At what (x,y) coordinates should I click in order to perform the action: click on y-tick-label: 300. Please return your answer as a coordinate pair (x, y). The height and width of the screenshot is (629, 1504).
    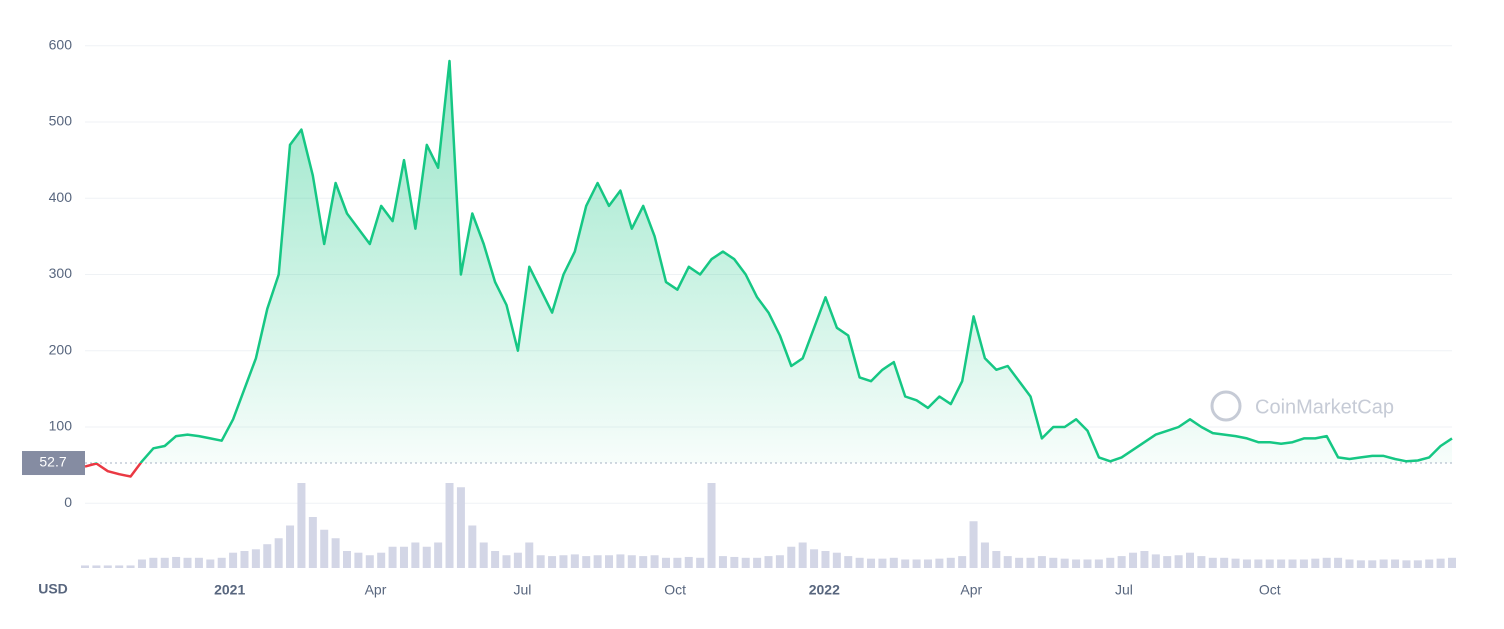
    Looking at the image, I should click on (61, 273).